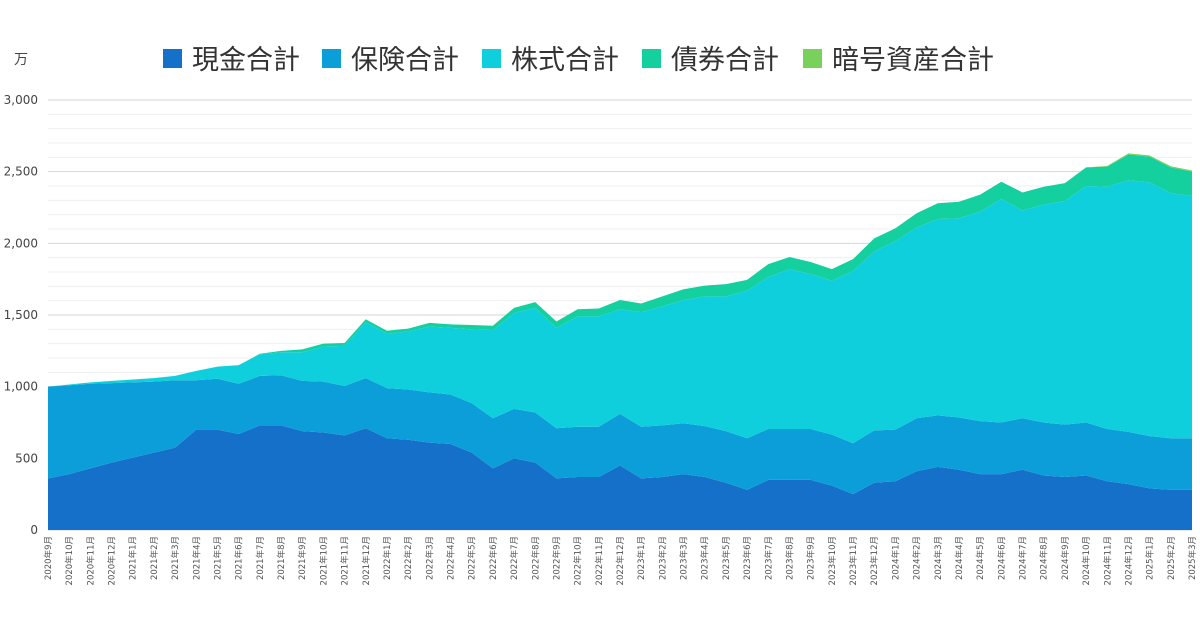 The width and height of the screenshot is (1200, 630). What do you see at coordinates (853, 560) in the screenshot?
I see `x-tick-label: 2023年11月` at bounding box center [853, 560].